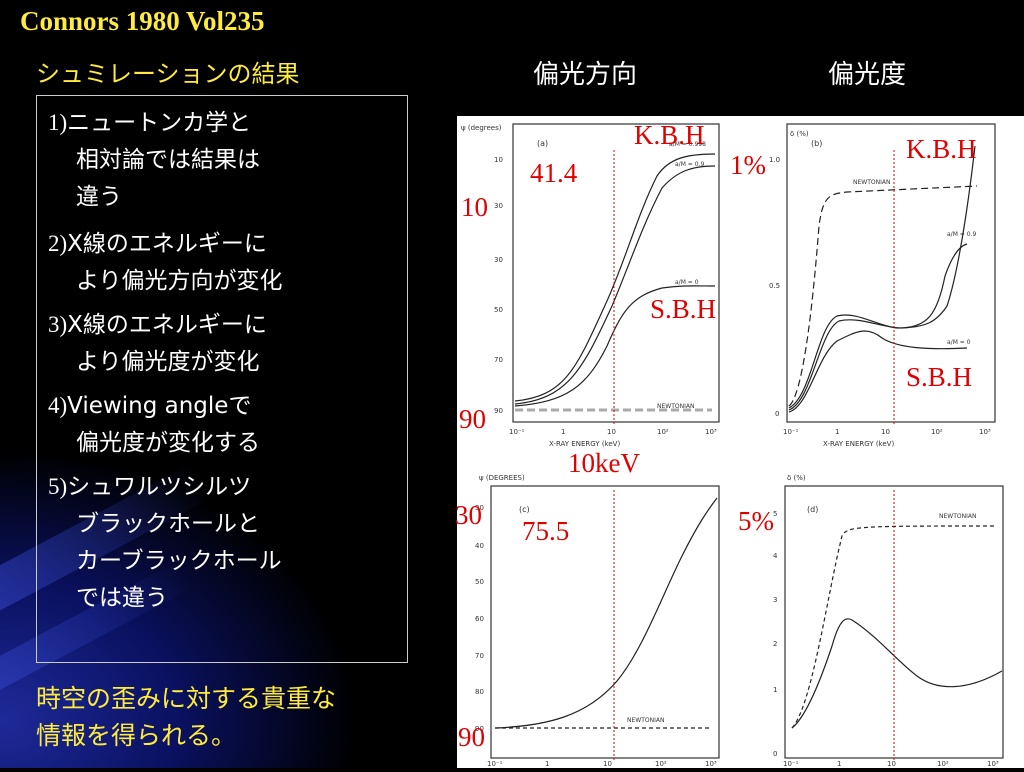 Image resolution: width=1024 pixels, height=772 pixels. What do you see at coordinates (858, 444) in the screenshot?
I see `figure-b-xlabel: X-RAY ENERGY (keV)` at bounding box center [858, 444].